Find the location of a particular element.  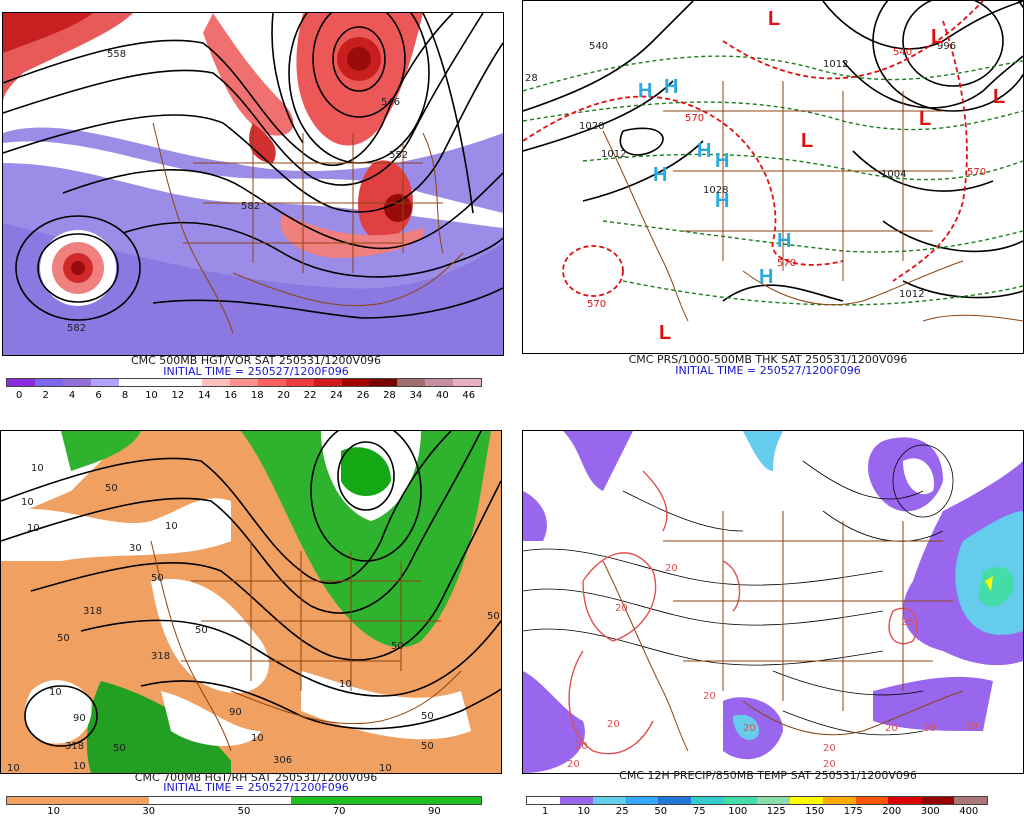

isobar-label: 996 is located at coordinates (946, 46).